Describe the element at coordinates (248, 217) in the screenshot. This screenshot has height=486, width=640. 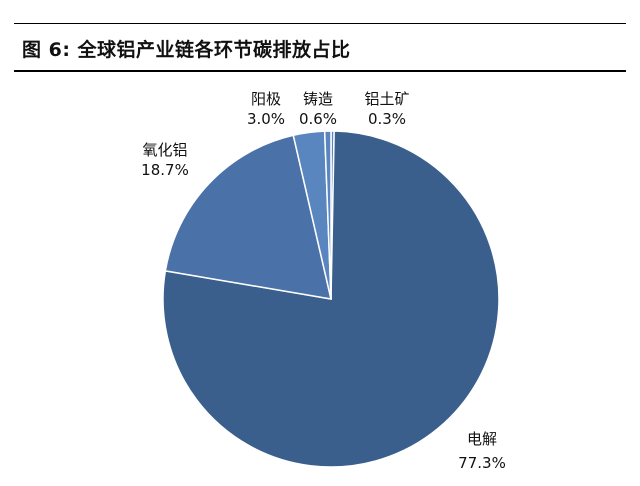
I see `pie-slice-yanghualv` at that location.